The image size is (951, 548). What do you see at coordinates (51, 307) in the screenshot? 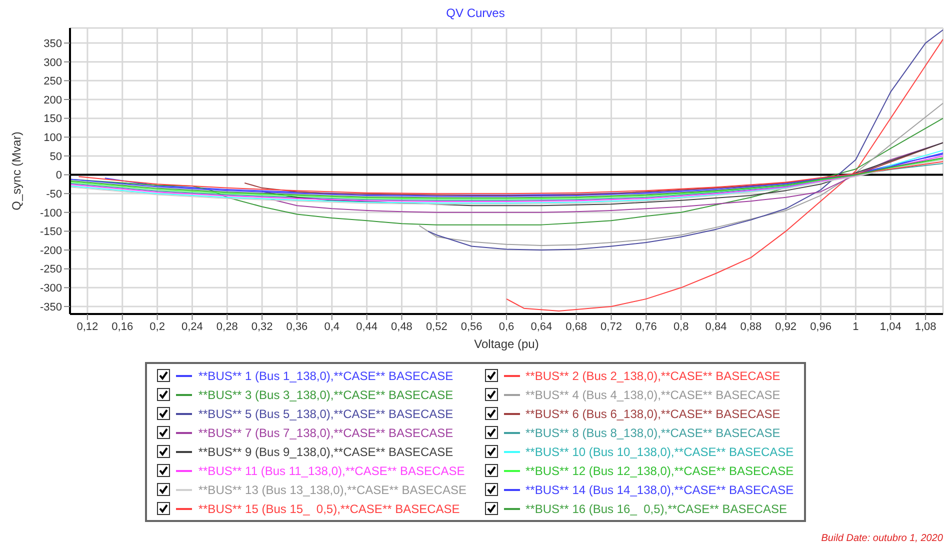
I see `y-tick-label: -350` at bounding box center [51, 307].